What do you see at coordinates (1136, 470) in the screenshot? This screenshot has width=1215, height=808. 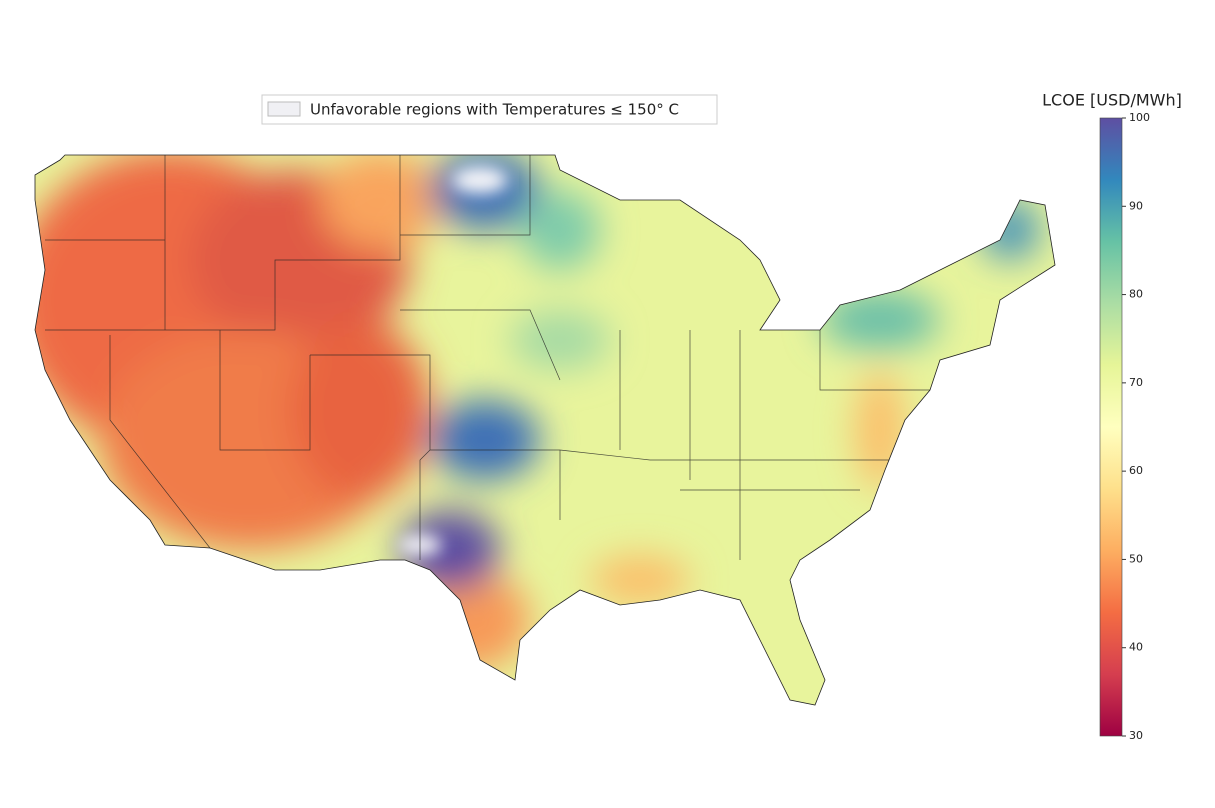 I see `tick-label: 60` at bounding box center [1136, 470].